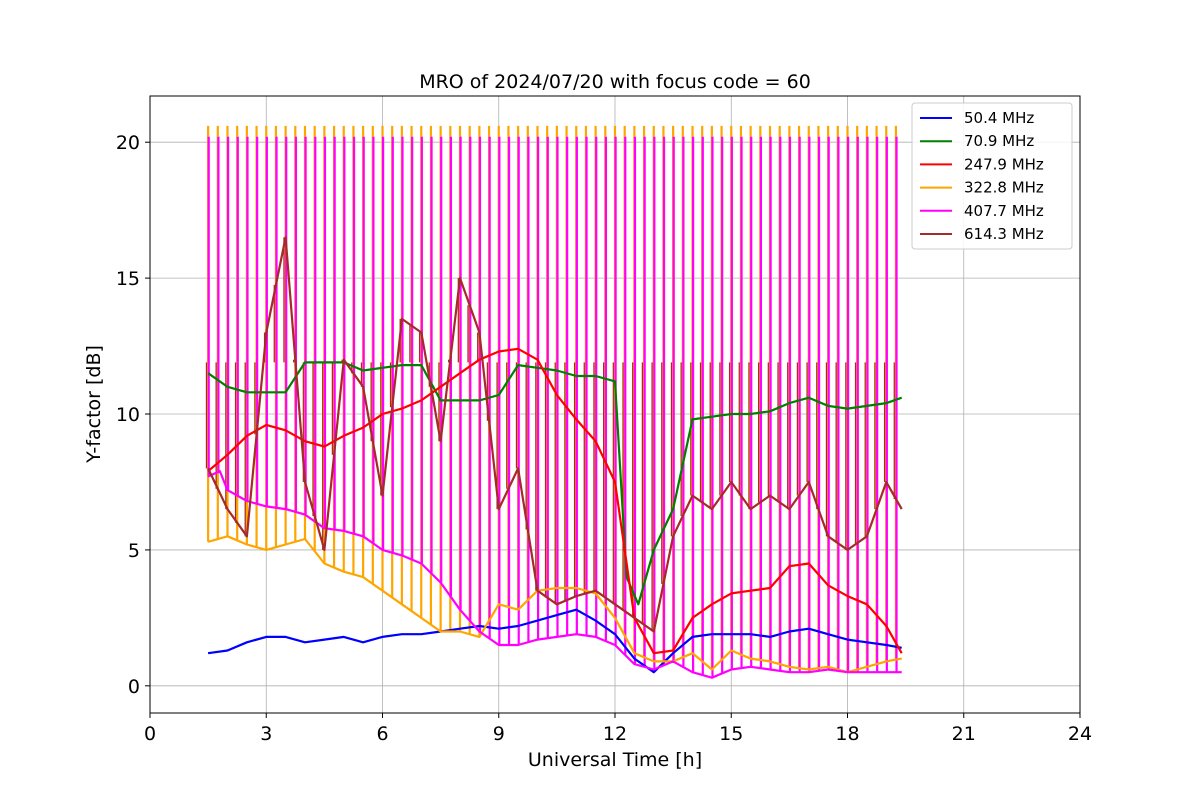 The width and height of the screenshot is (1200, 800). I want to click on y-tick-label: 15, so click(128, 279).